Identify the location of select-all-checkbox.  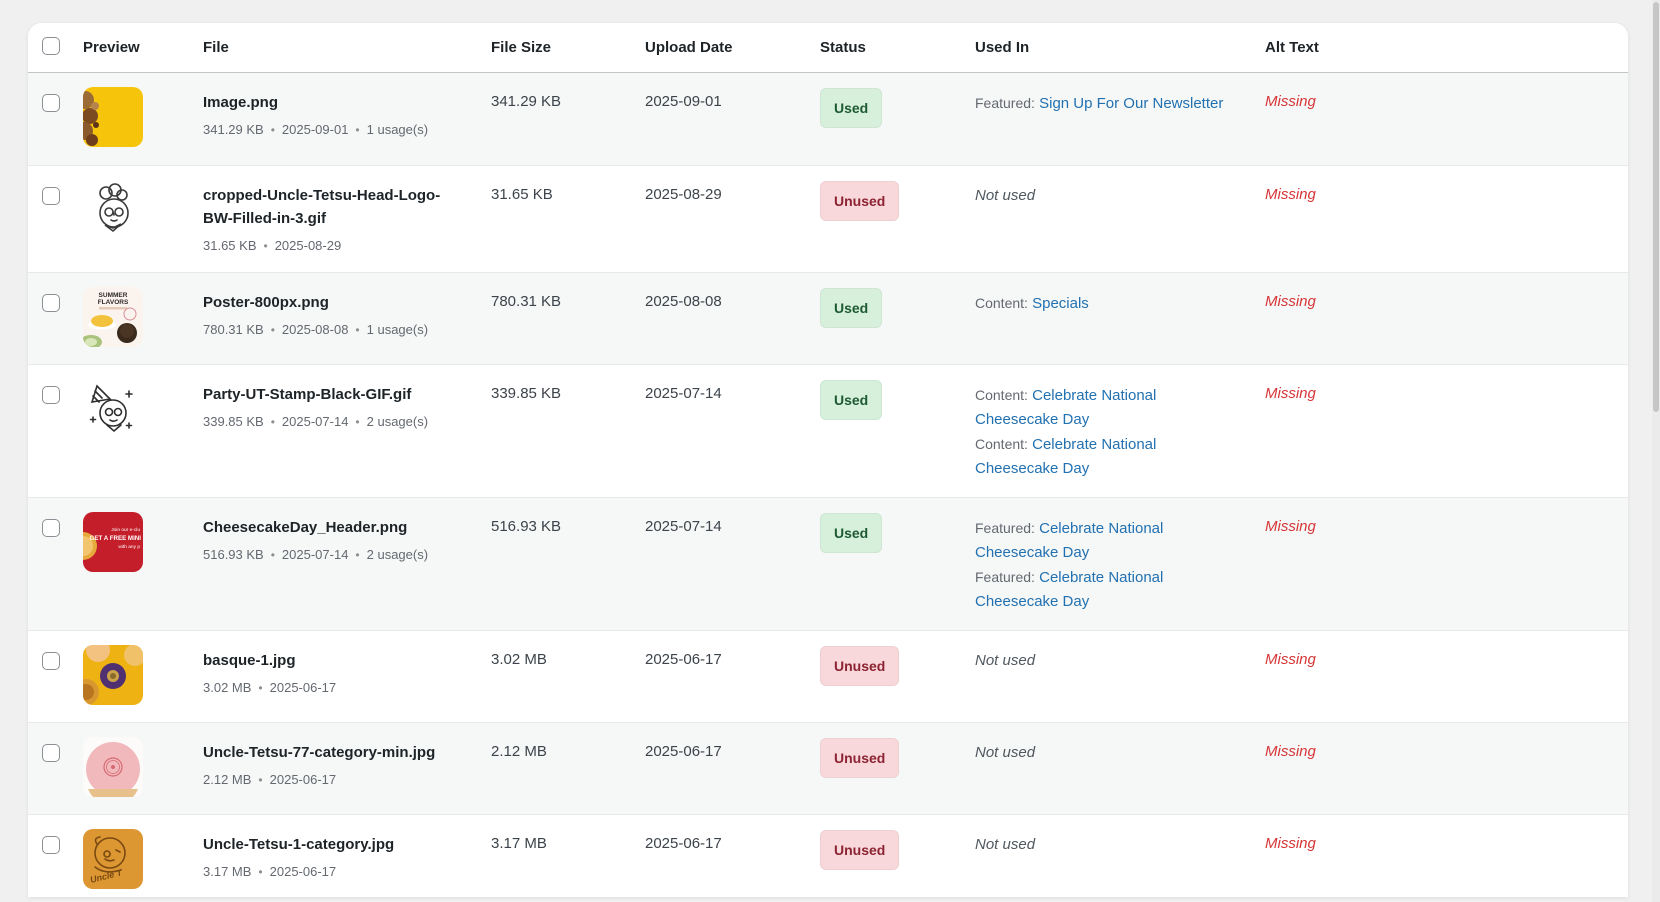
(51, 45).